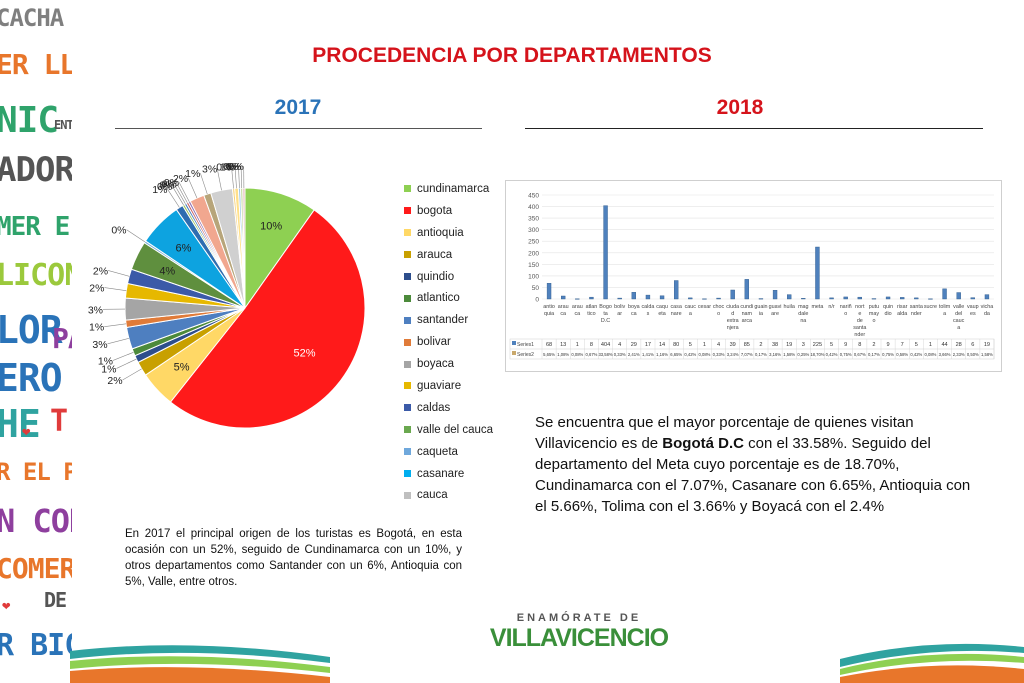 Image resolution: width=1024 pixels, height=683 pixels. Describe the element at coordinates (647, 310) in the screenshot. I see `x-category-label: calda s` at that location.